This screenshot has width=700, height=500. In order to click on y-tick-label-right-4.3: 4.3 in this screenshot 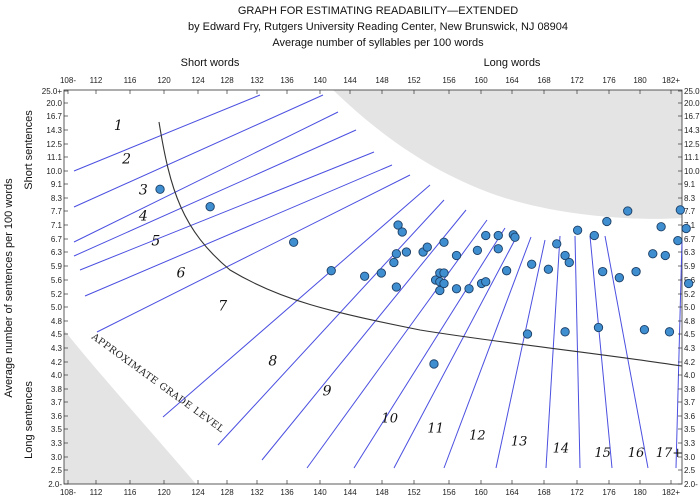, I will do `click(690, 348)`.